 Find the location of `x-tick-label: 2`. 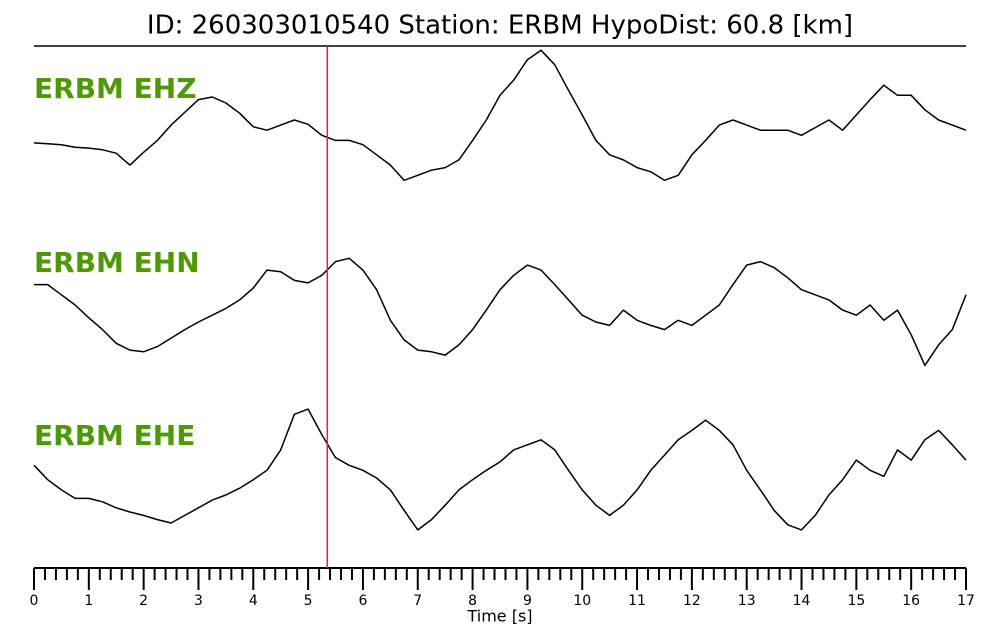

x-tick-label: 2 is located at coordinates (143, 601).